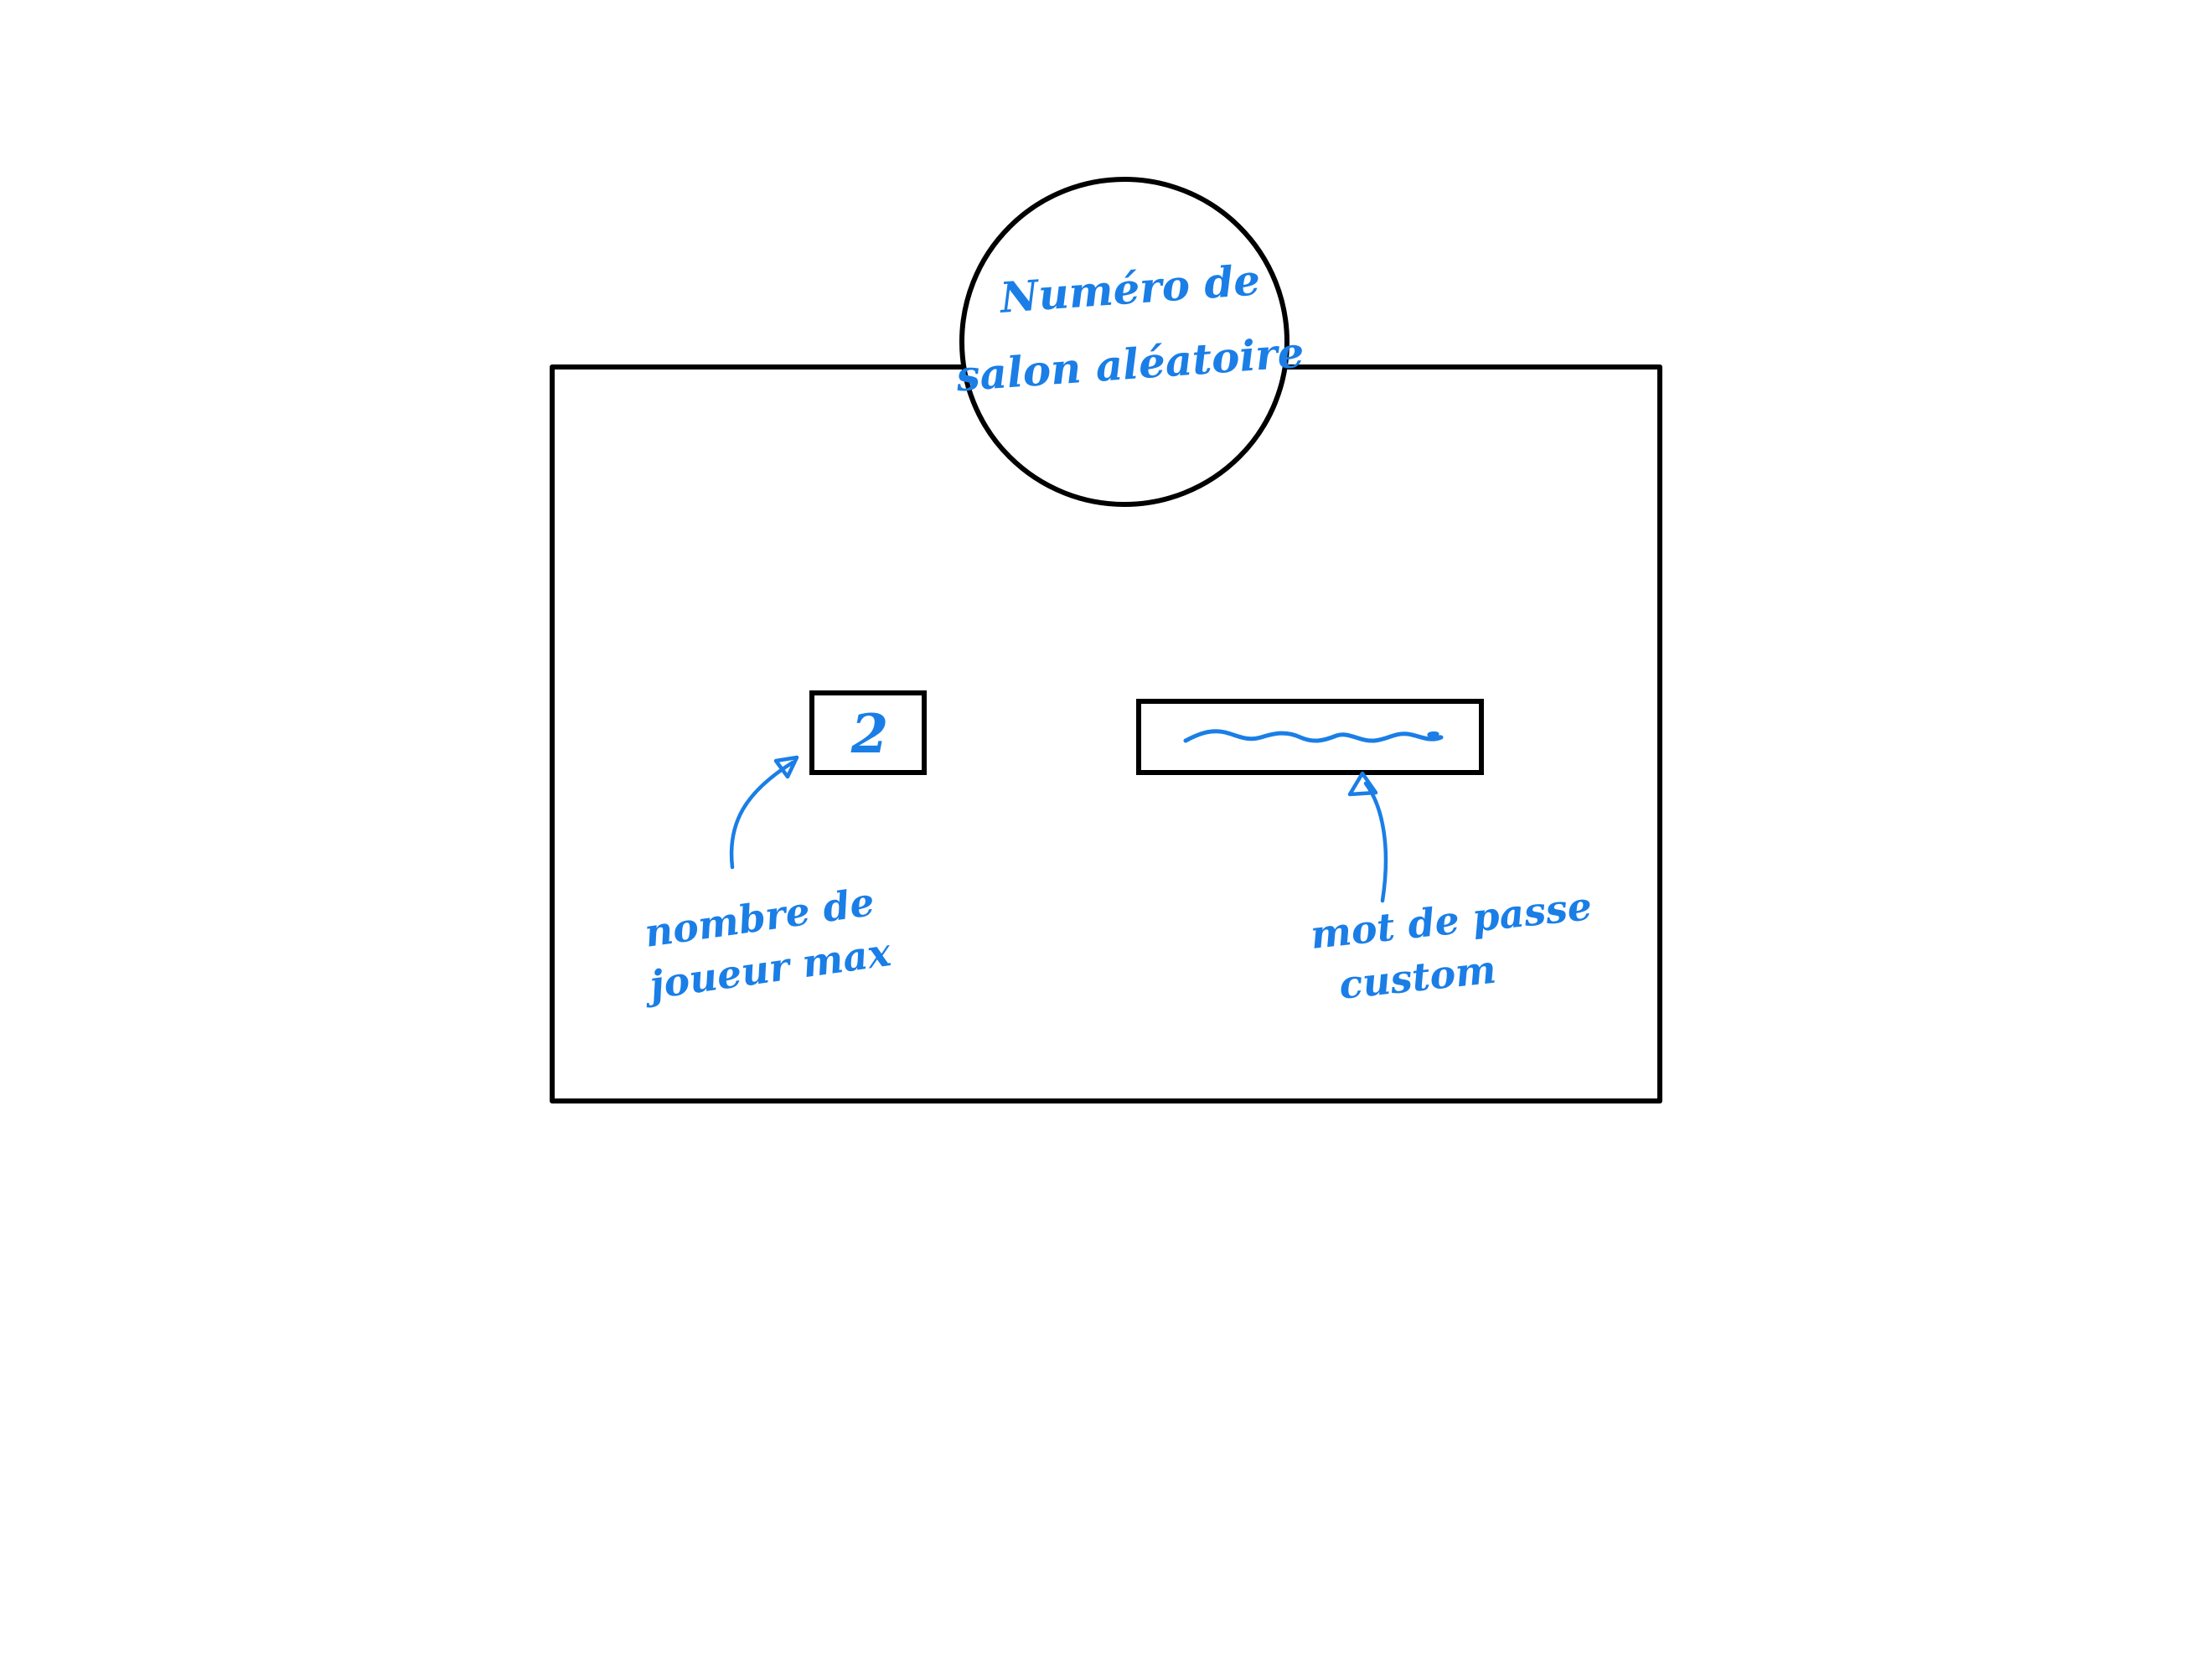 This screenshot has height=1659, width=2212. What do you see at coordinates (1362, 784) in the screenshot?
I see `password-arrowhead` at bounding box center [1362, 784].